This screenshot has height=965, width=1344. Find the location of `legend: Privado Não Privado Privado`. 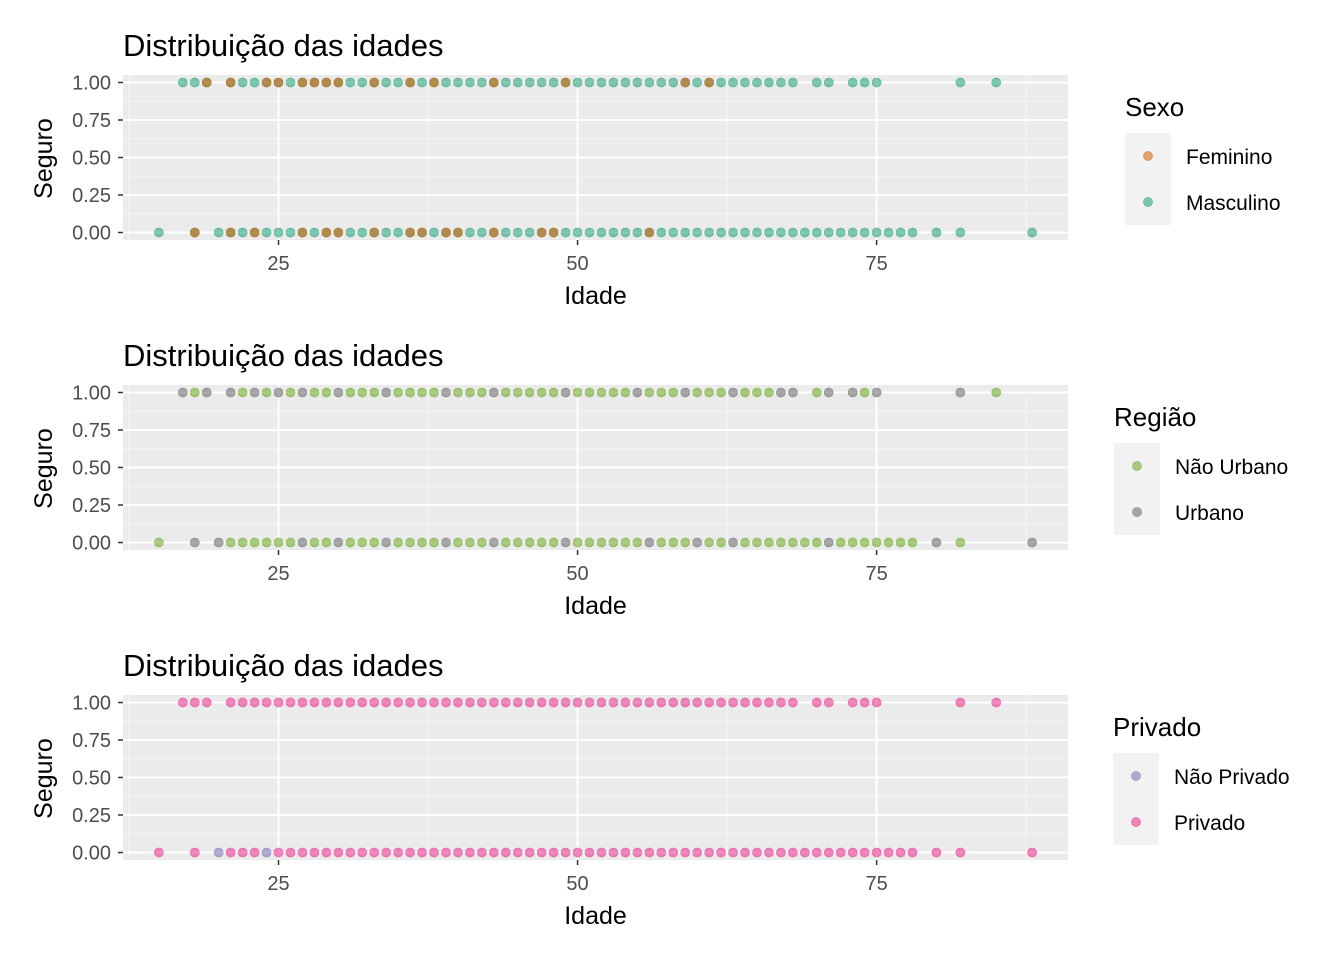

legend: Privado Não Privado Privado is located at coordinates (1201, 778).